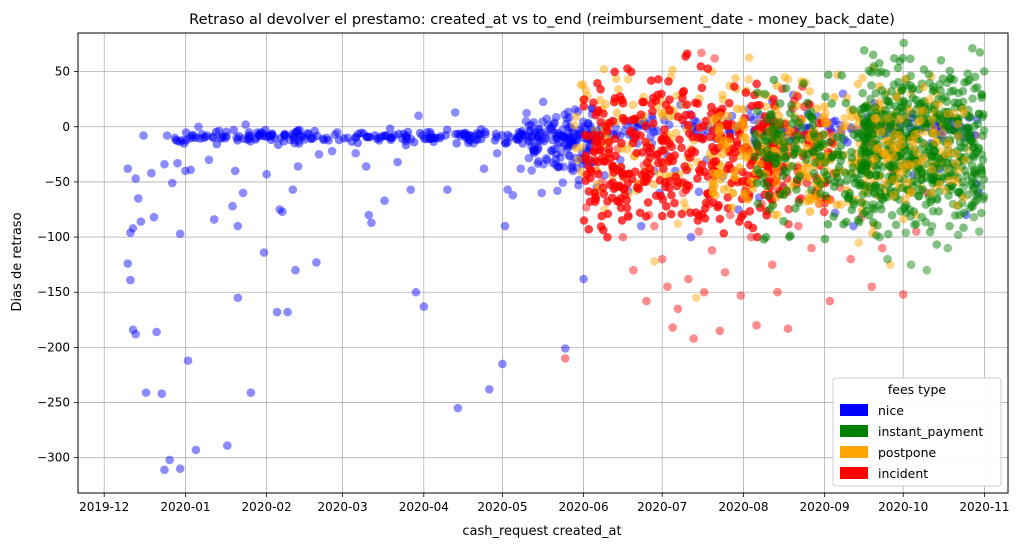 The width and height of the screenshot is (1017, 547). I want to click on legend-title: fees type, so click(917, 389).